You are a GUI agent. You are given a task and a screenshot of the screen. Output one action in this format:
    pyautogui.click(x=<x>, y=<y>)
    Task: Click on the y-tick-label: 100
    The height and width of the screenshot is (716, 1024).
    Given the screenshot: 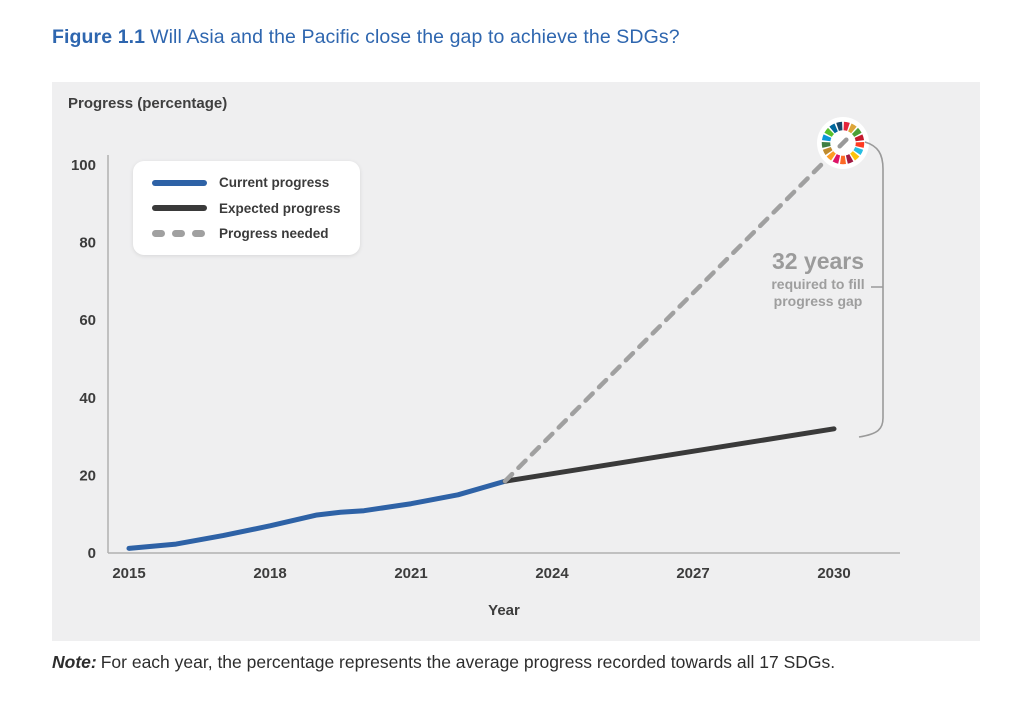 What is the action you would take?
    pyautogui.click(x=83, y=165)
    